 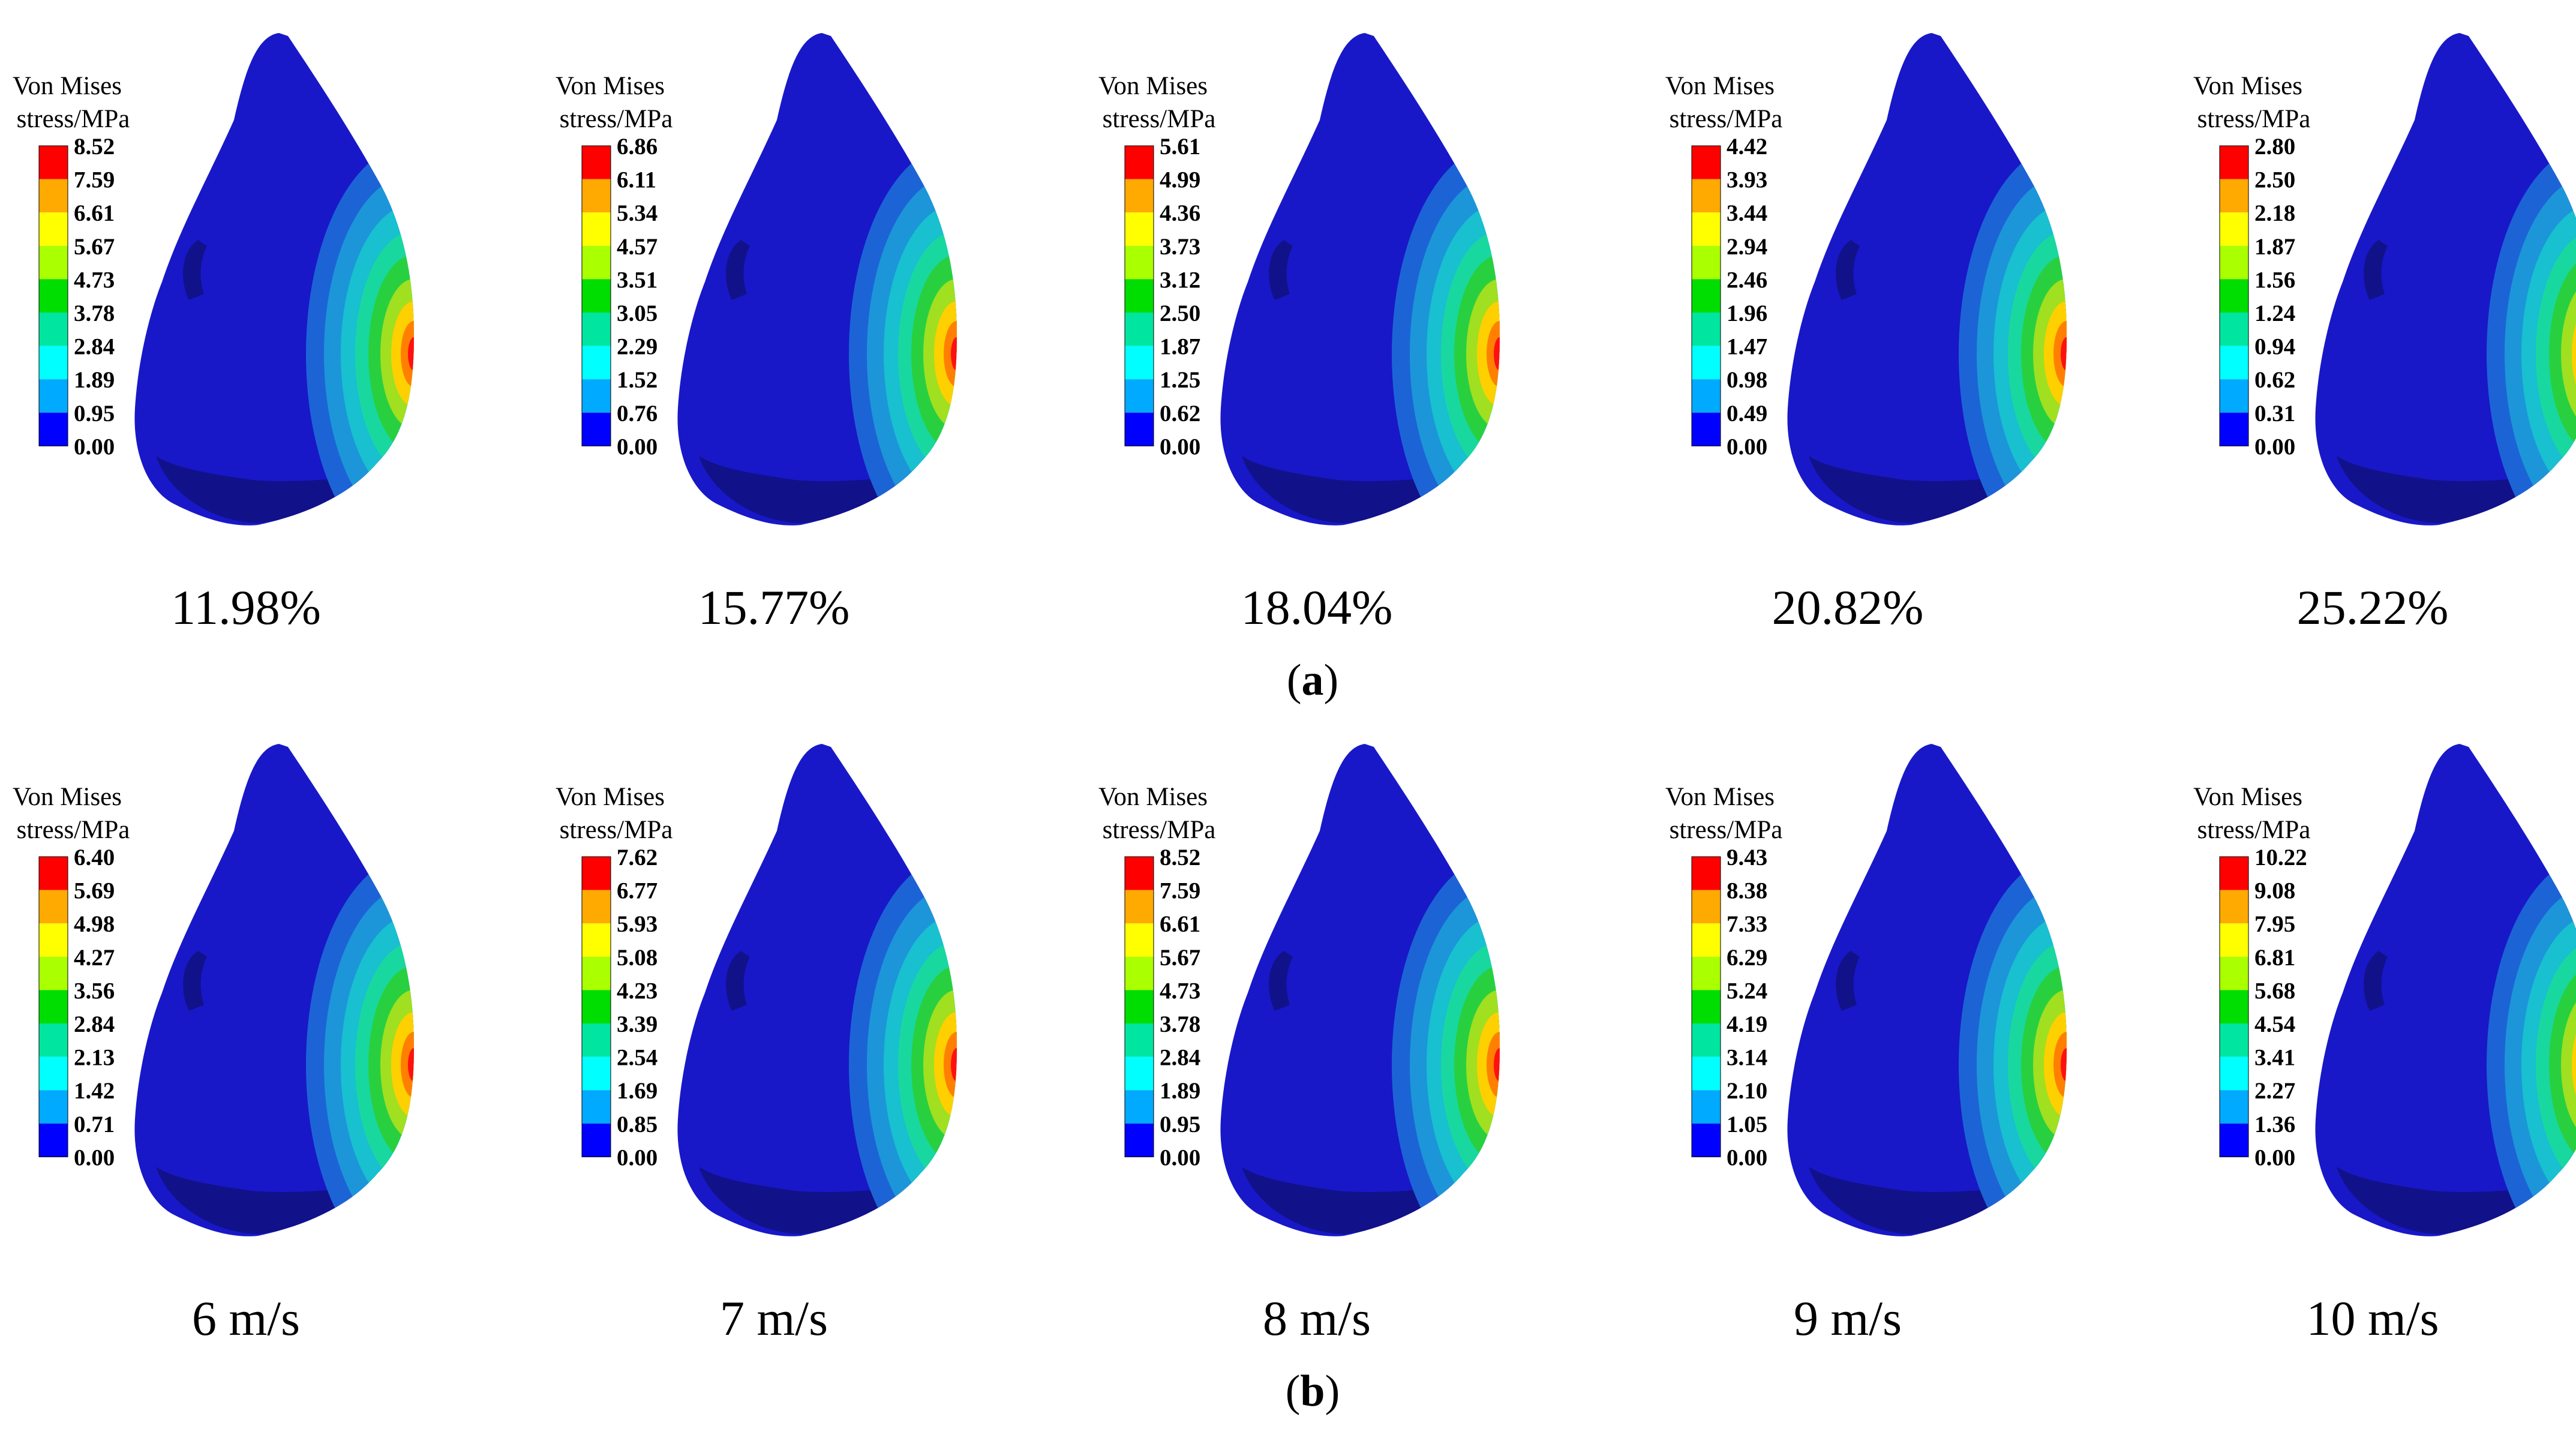 What do you see at coordinates (637, 1124) in the screenshot?
I see `colorbar-tick-label: 0.85` at bounding box center [637, 1124].